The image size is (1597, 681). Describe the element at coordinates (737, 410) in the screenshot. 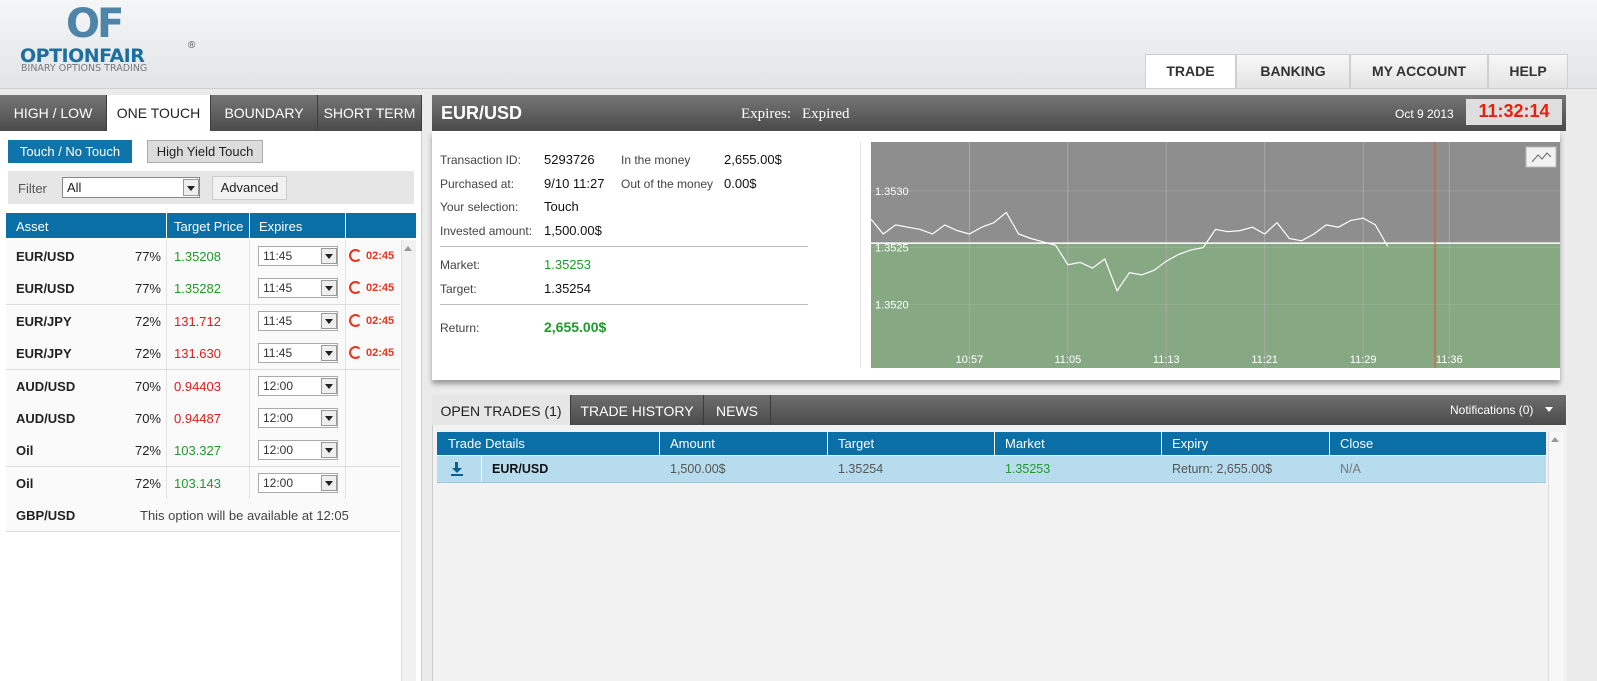

I see `bottom-tab: NEWS` at that location.